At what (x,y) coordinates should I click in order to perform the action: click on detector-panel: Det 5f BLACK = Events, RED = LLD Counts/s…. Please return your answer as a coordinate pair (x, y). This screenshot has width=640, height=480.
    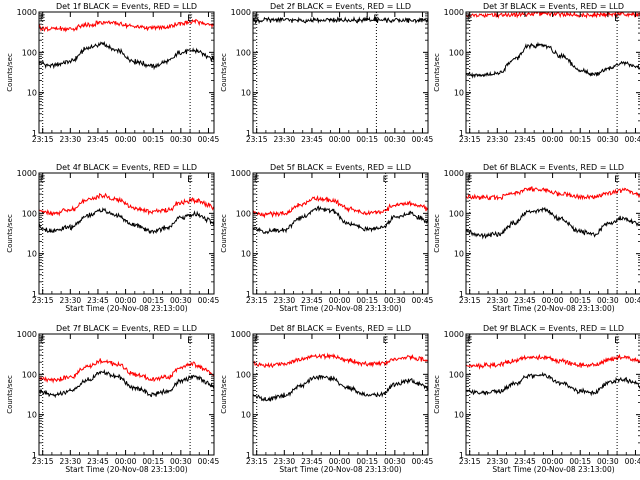
    Looking at the image, I should click on (327, 238).